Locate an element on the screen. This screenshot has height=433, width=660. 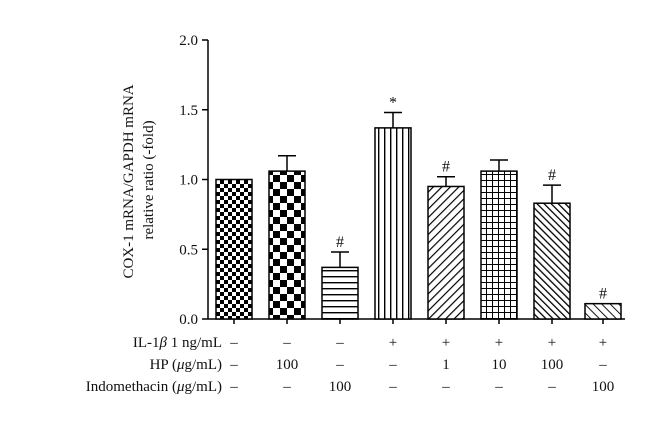
y-tick-label: 2.0 is located at coordinates (188, 41).